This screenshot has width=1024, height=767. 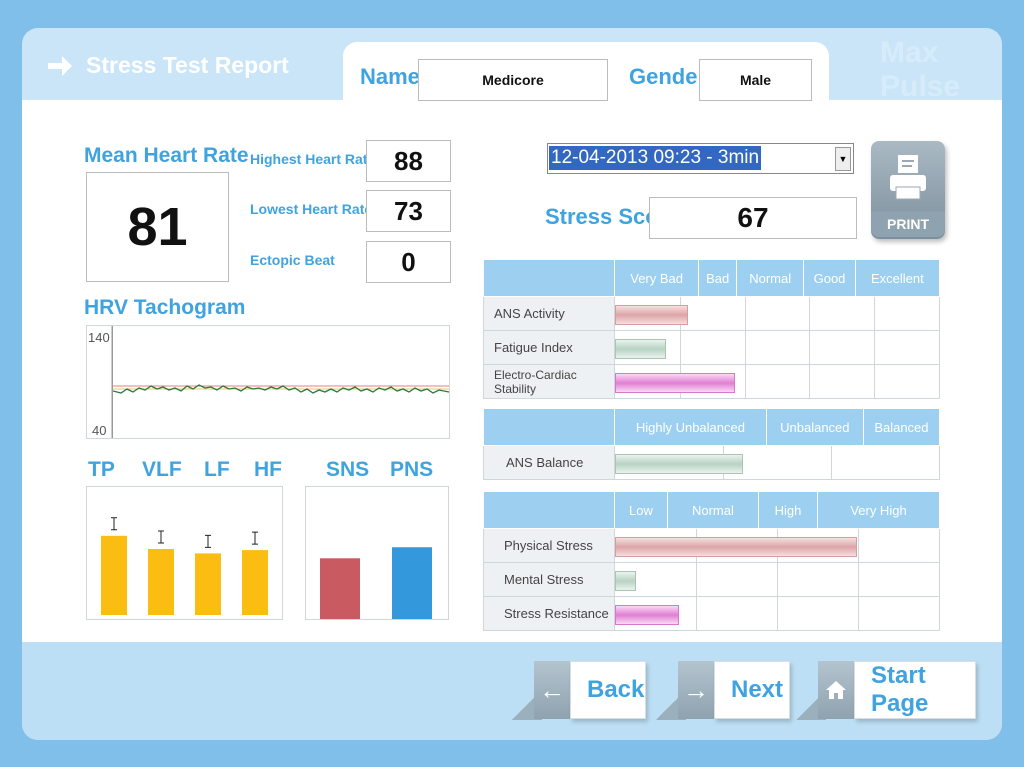 I want to click on table-row: Fatigue Index, so click(x=711, y=347).